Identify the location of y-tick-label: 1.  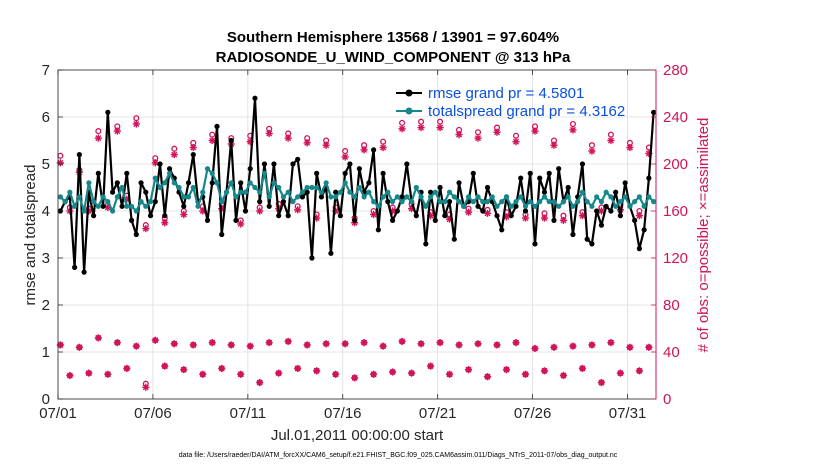
(46, 352).